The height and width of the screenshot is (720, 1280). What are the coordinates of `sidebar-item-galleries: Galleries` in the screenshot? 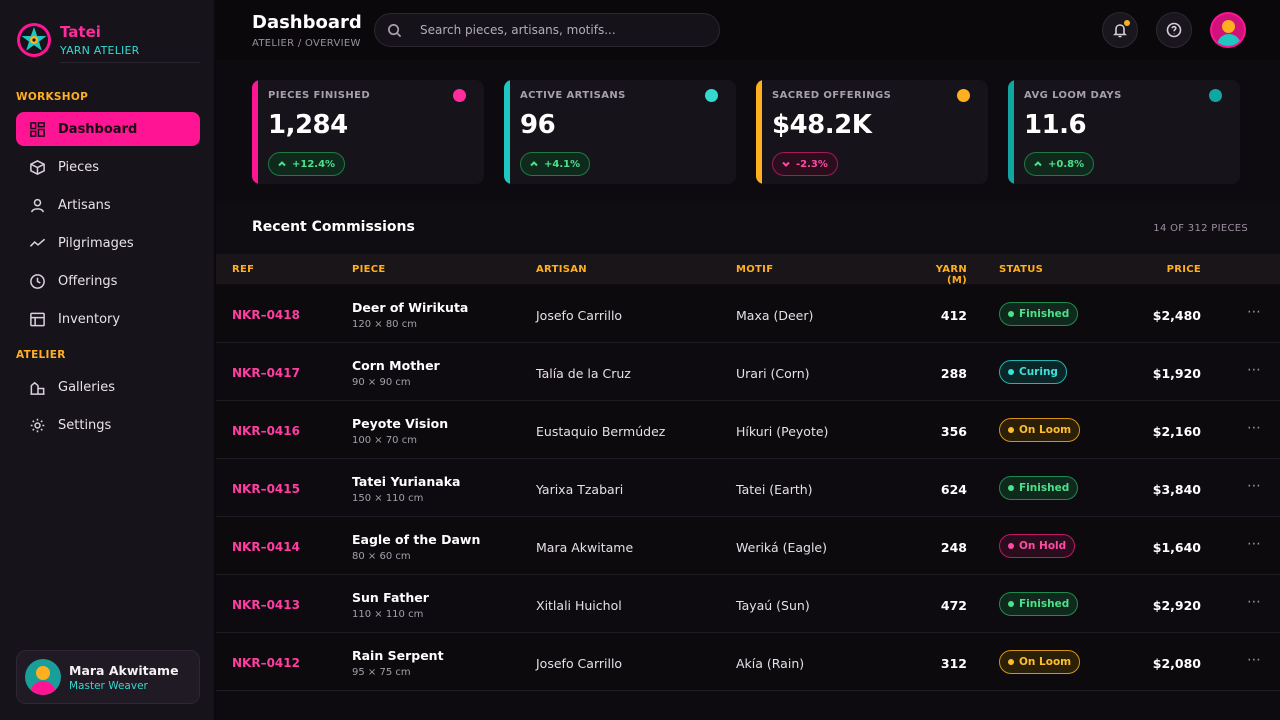 It's located at (108, 387).